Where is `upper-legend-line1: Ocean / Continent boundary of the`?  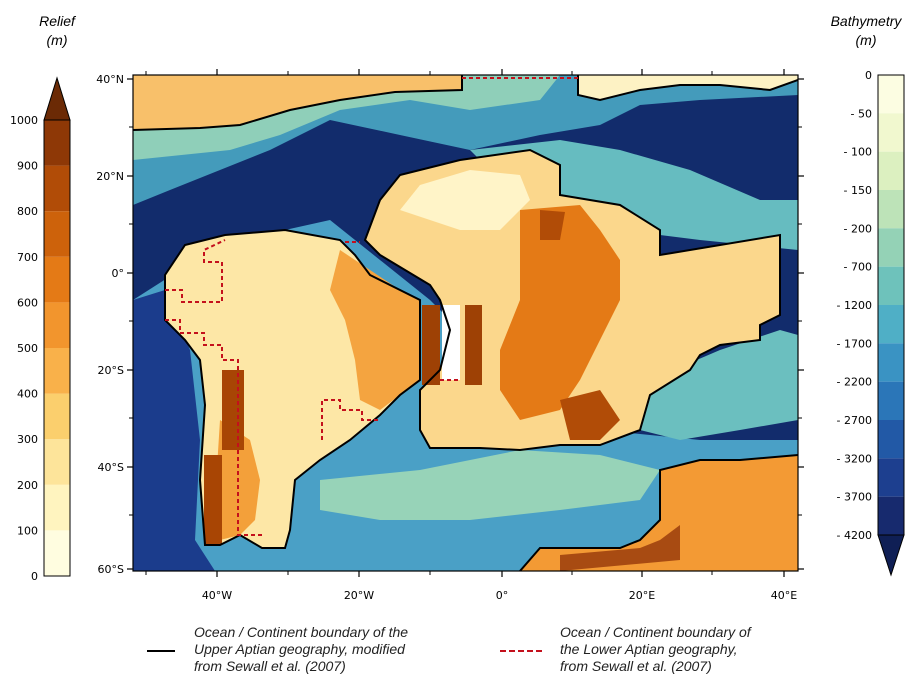 upper-legend-line1: Ocean / Continent boundary of the is located at coordinates (301, 632).